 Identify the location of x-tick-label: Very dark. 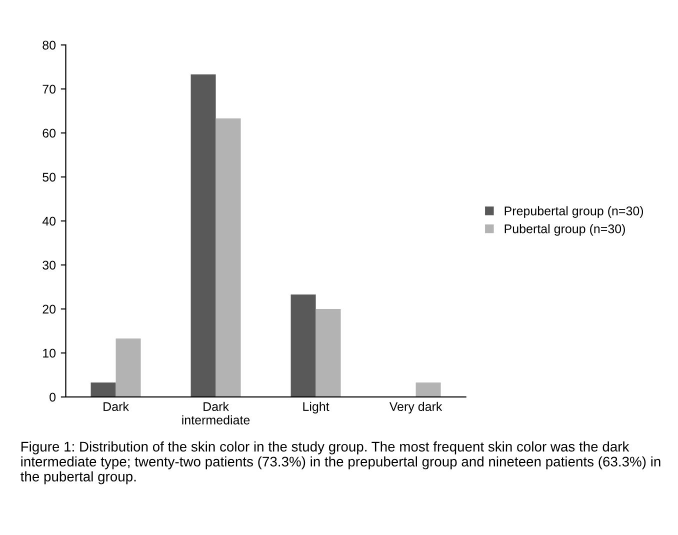
(415, 408).